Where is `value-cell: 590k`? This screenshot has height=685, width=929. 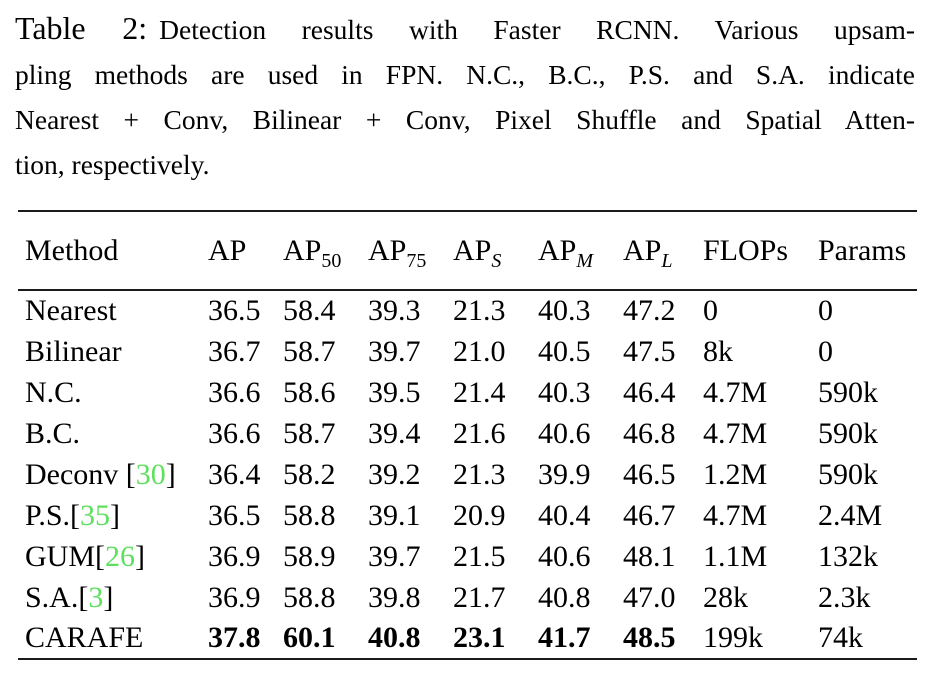
value-cell: 590k is located at coordinates (848, 474).